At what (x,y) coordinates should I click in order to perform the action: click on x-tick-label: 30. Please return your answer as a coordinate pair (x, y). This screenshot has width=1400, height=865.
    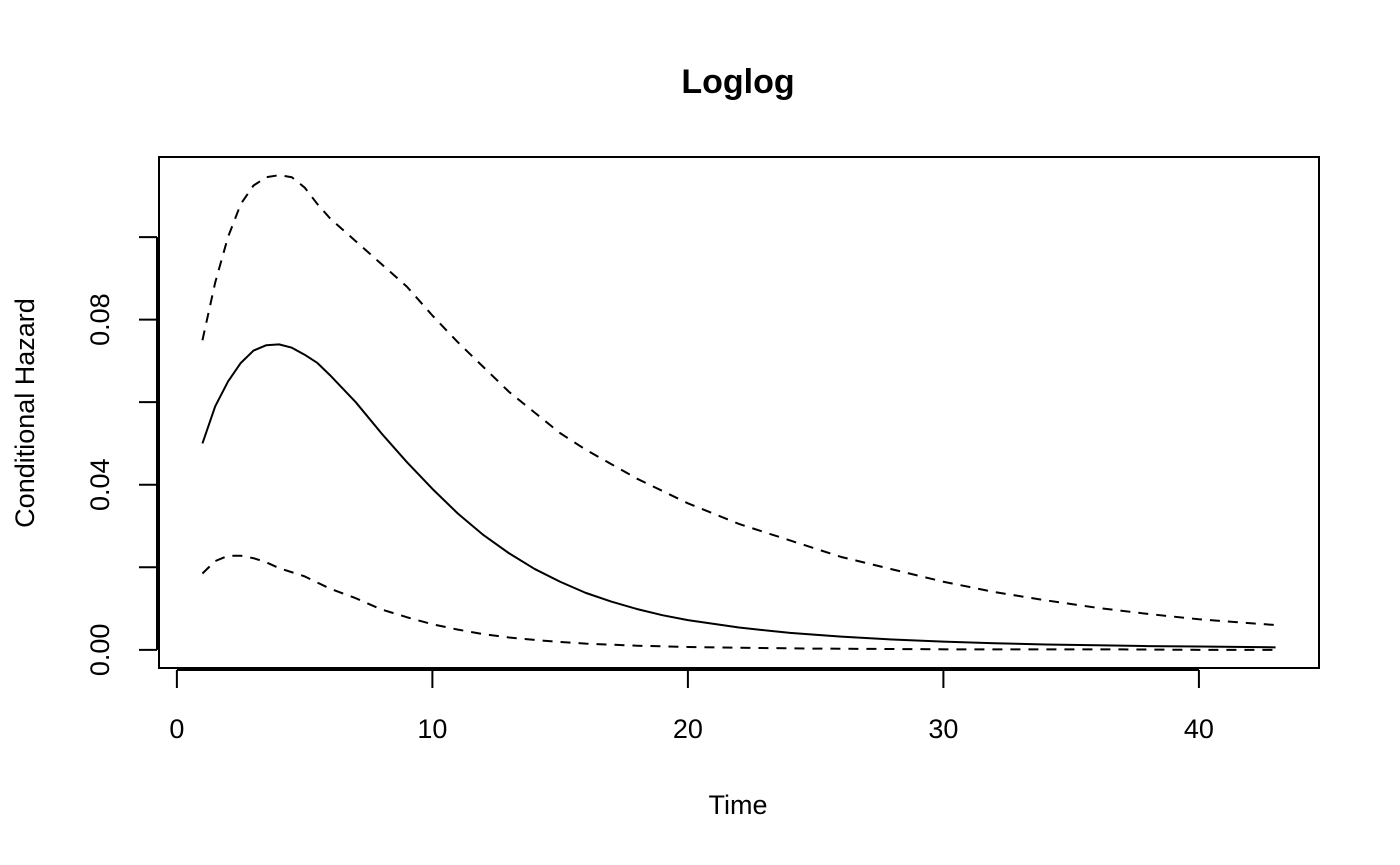
    Looking at the image, I should click on (943, 729).